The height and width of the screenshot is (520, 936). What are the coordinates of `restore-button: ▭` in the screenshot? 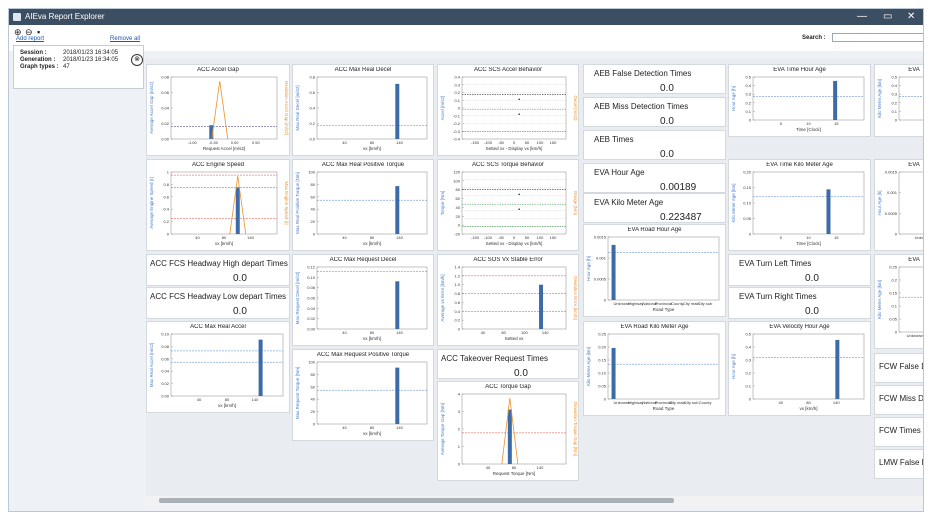 It's located at (888, 16).